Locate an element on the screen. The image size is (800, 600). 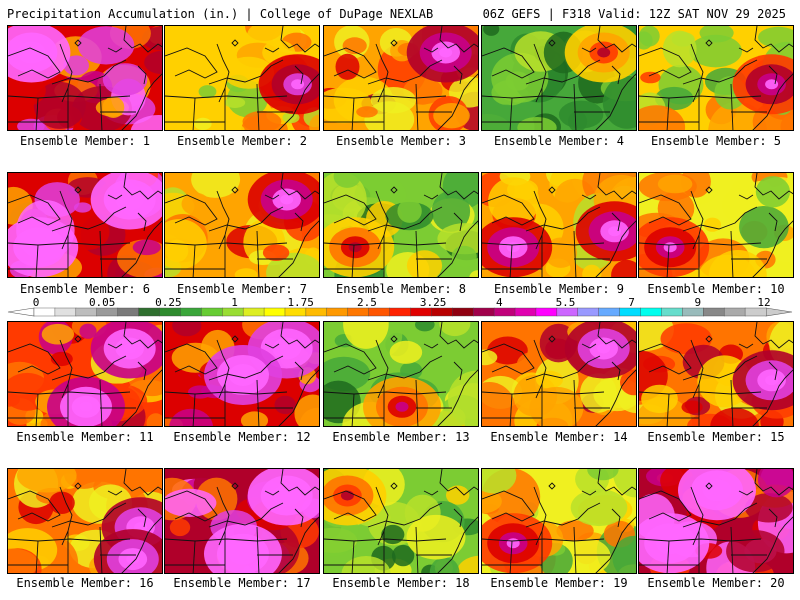
member-caption: Ensemble Member: 14 is located at coordinates (559, 437).